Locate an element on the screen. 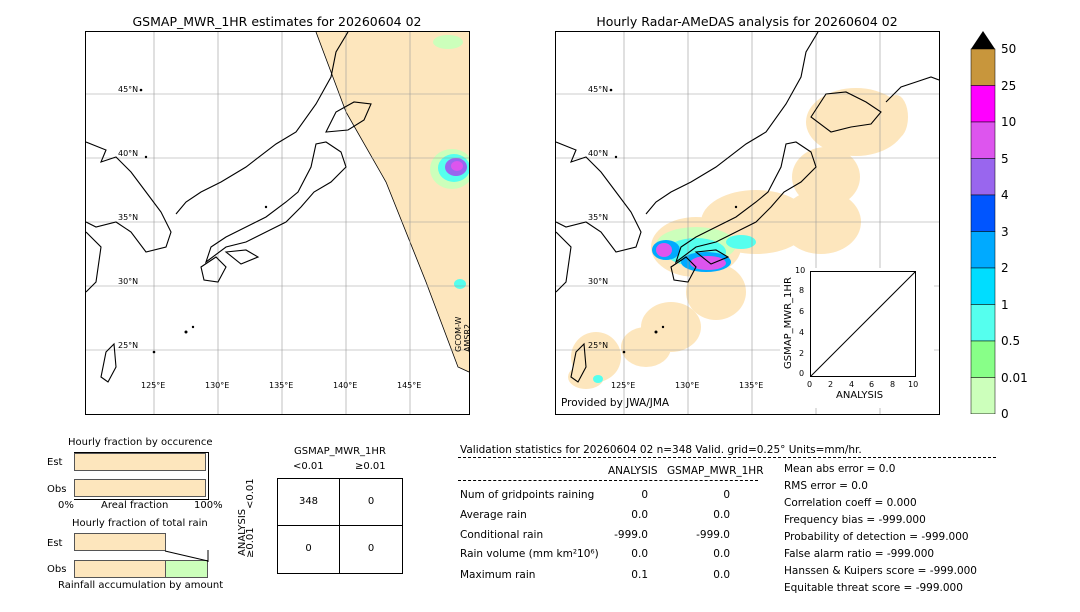 The height and width of the screenshot is (612, 1080). val-row-gsmap-0: 0 is located at coordinates (726, 495).